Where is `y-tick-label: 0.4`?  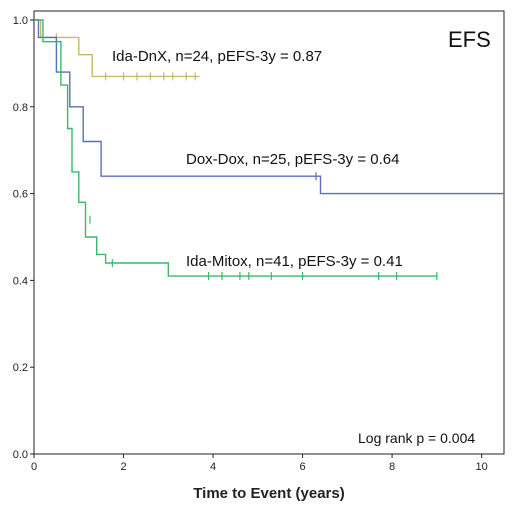 y-tick-label: 0.4 is located at coordinates (20, 281).